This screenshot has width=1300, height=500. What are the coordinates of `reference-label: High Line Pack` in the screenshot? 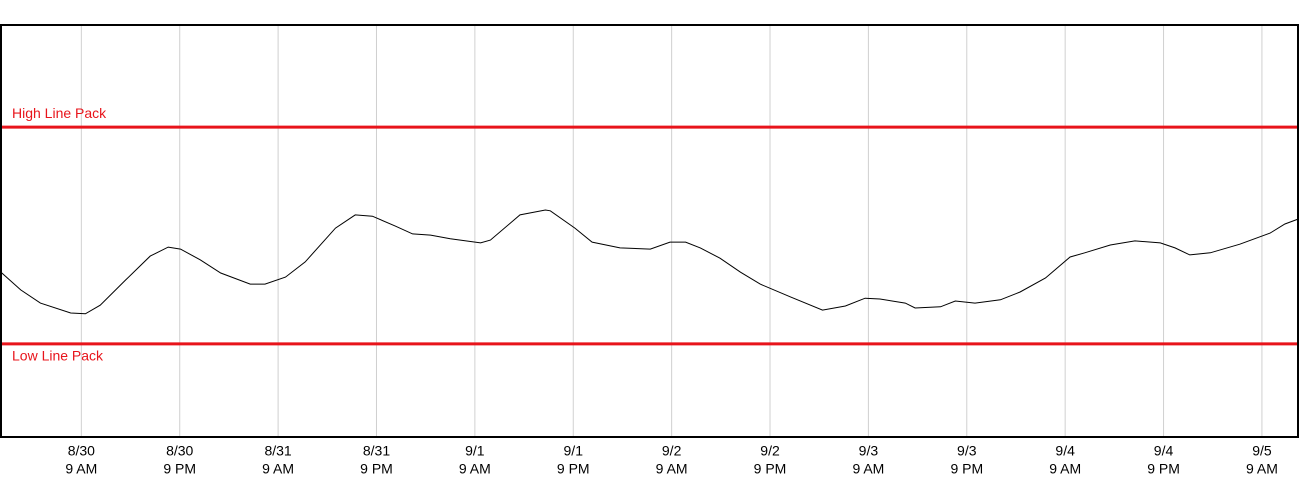 It's located at (59, 113).